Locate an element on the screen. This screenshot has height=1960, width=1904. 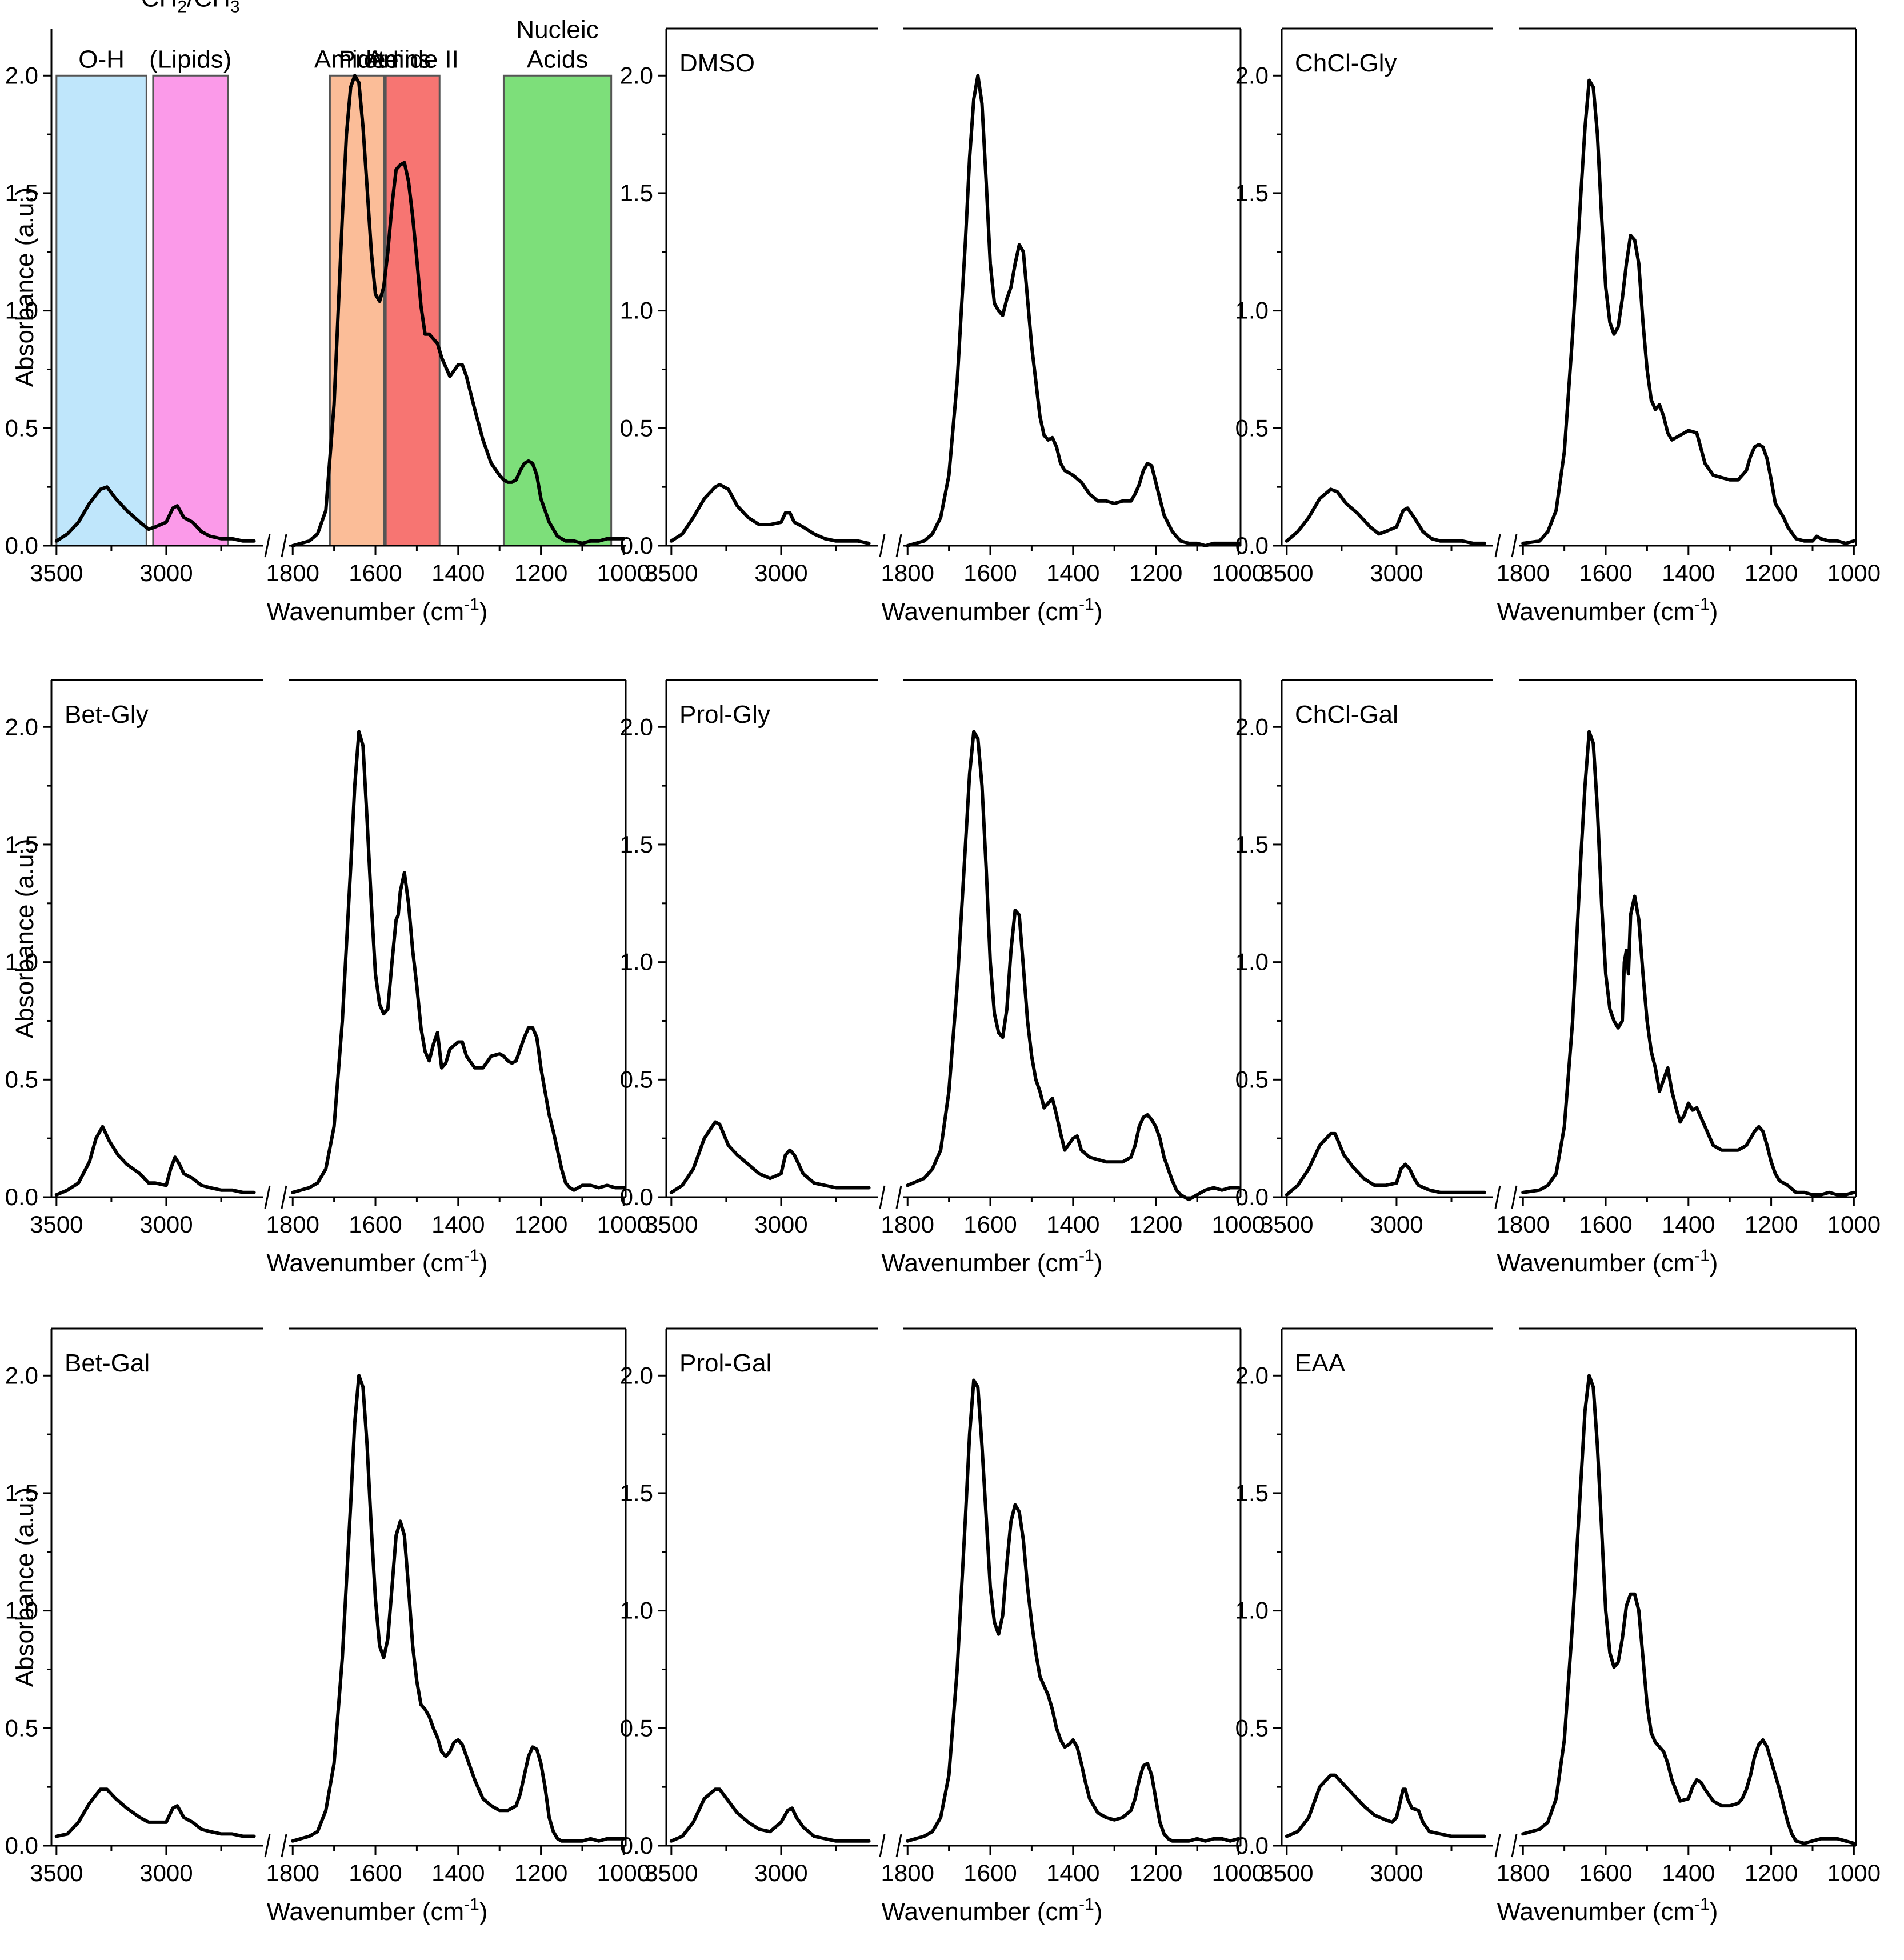
band-label: Nucleic is located at coordinates (557, 29).